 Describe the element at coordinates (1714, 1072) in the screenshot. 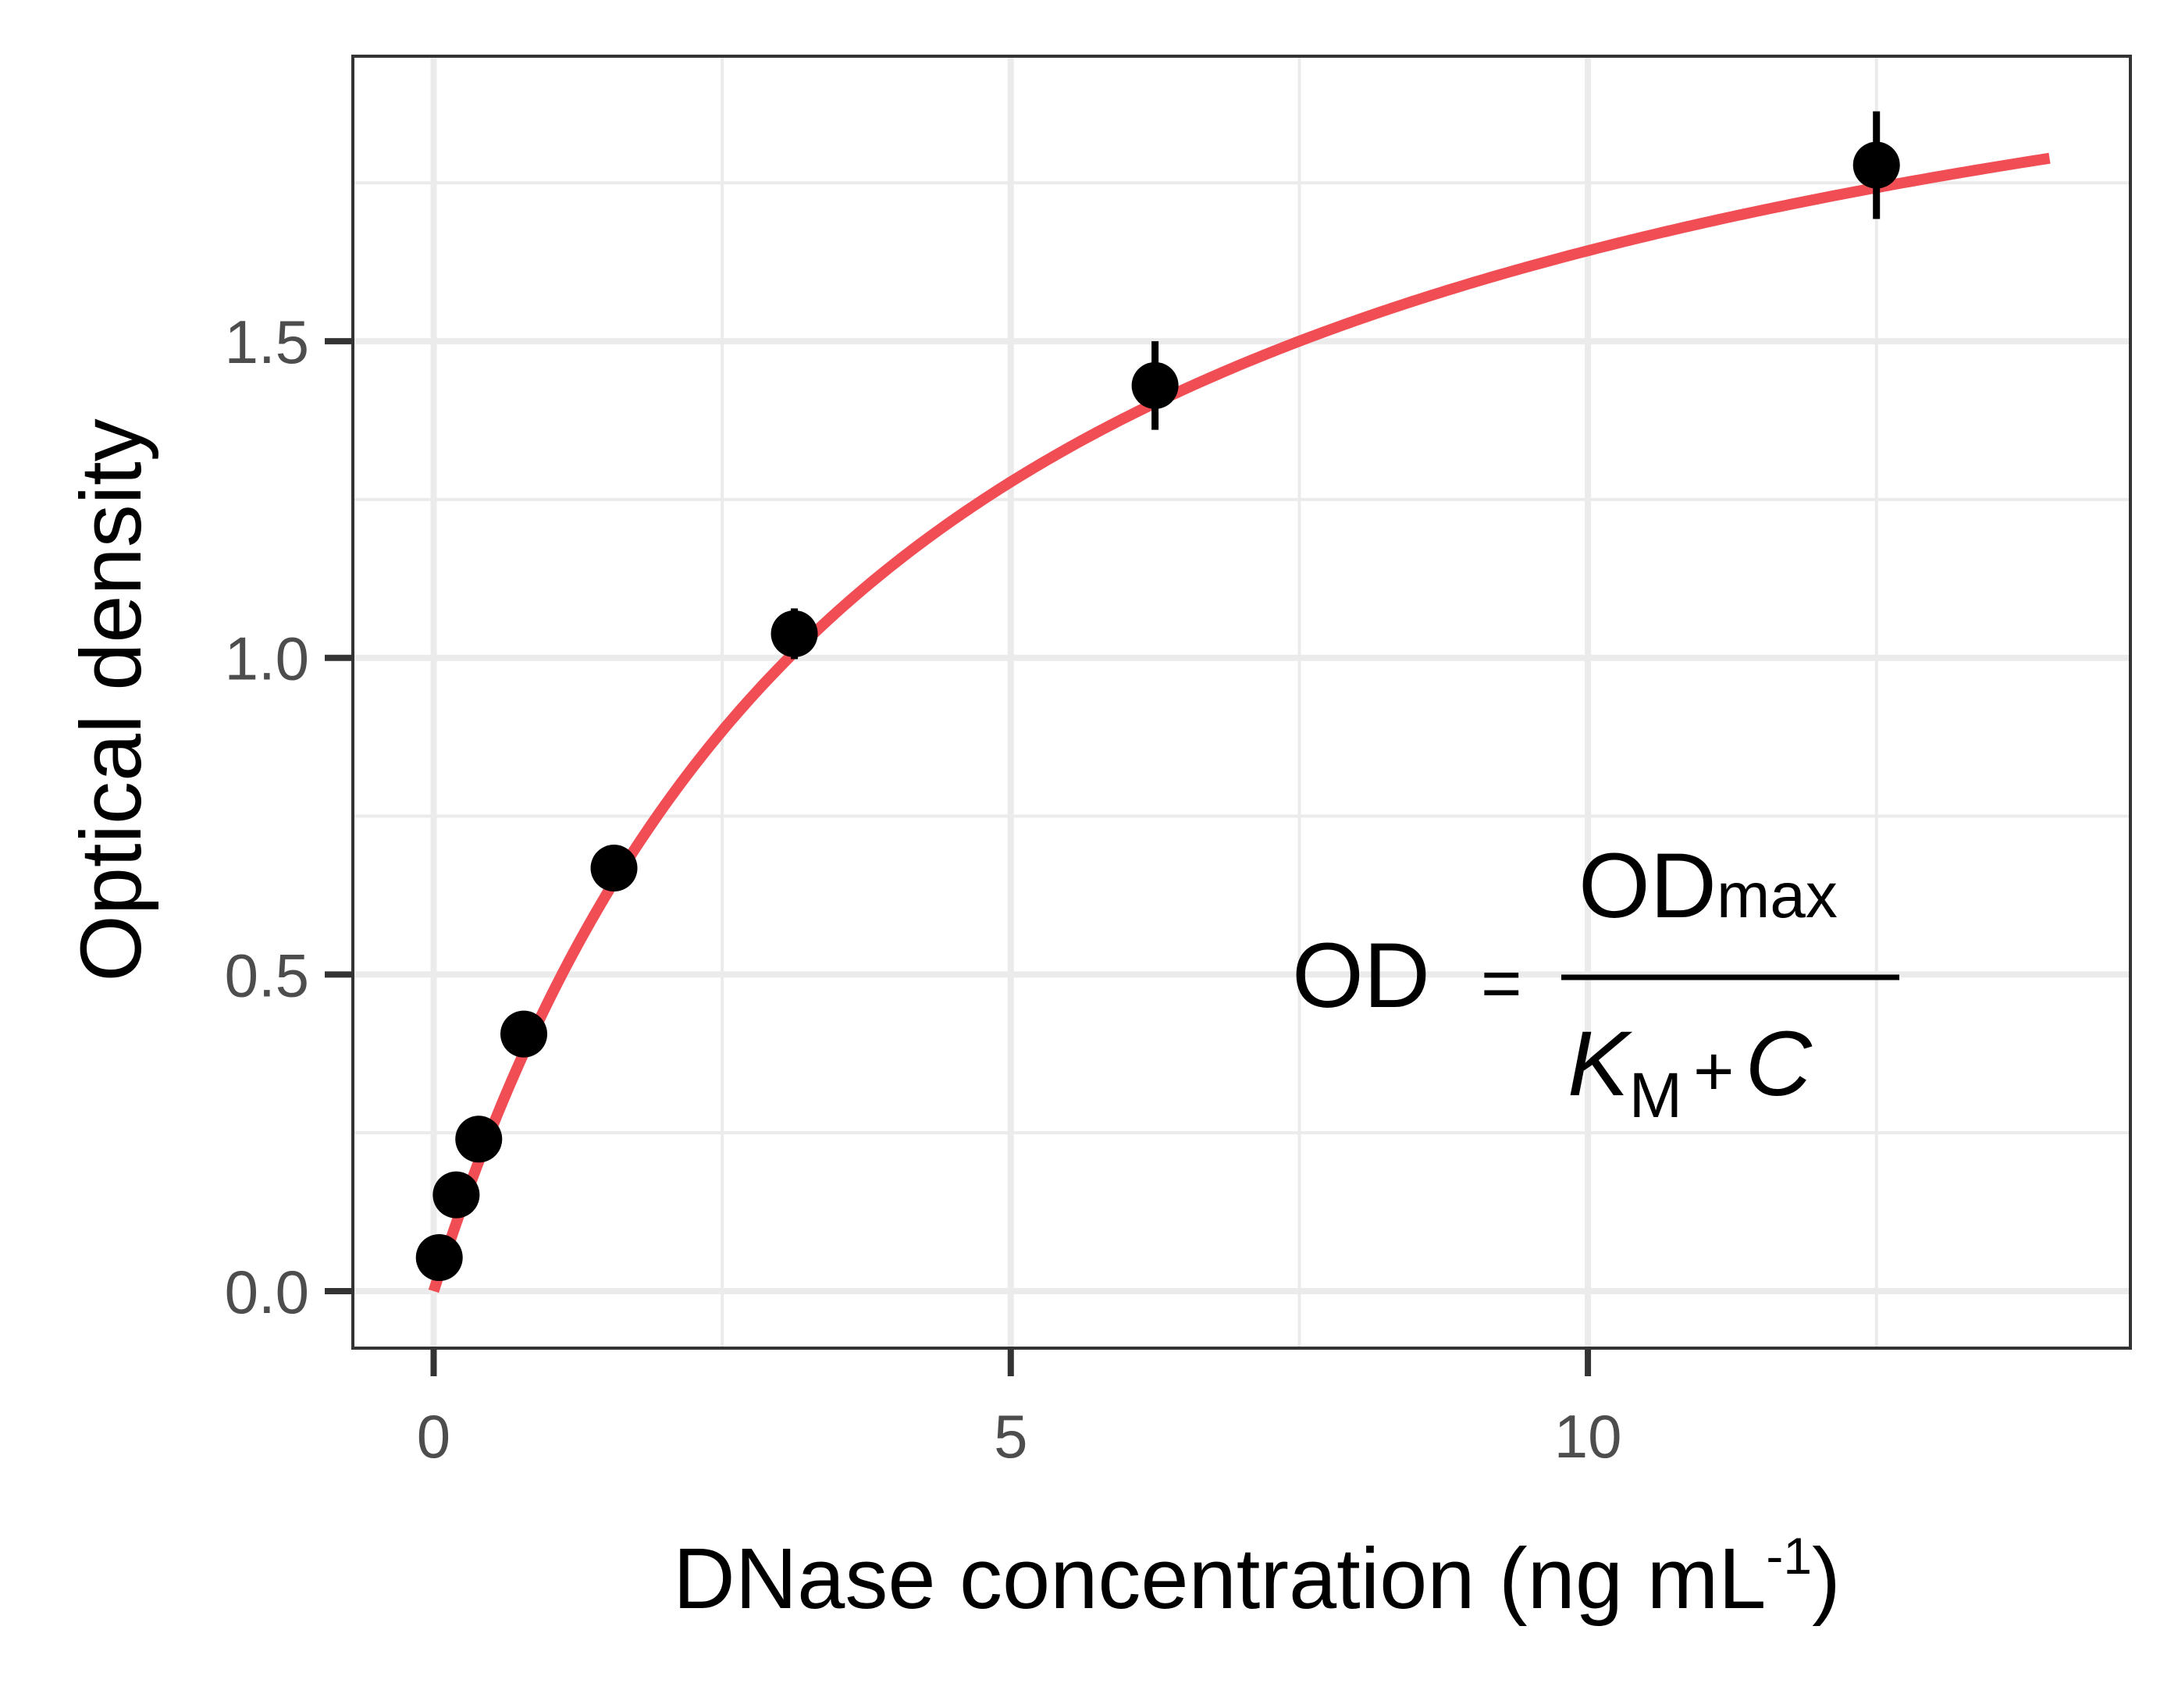

I see `equation-plus: +` at that location.